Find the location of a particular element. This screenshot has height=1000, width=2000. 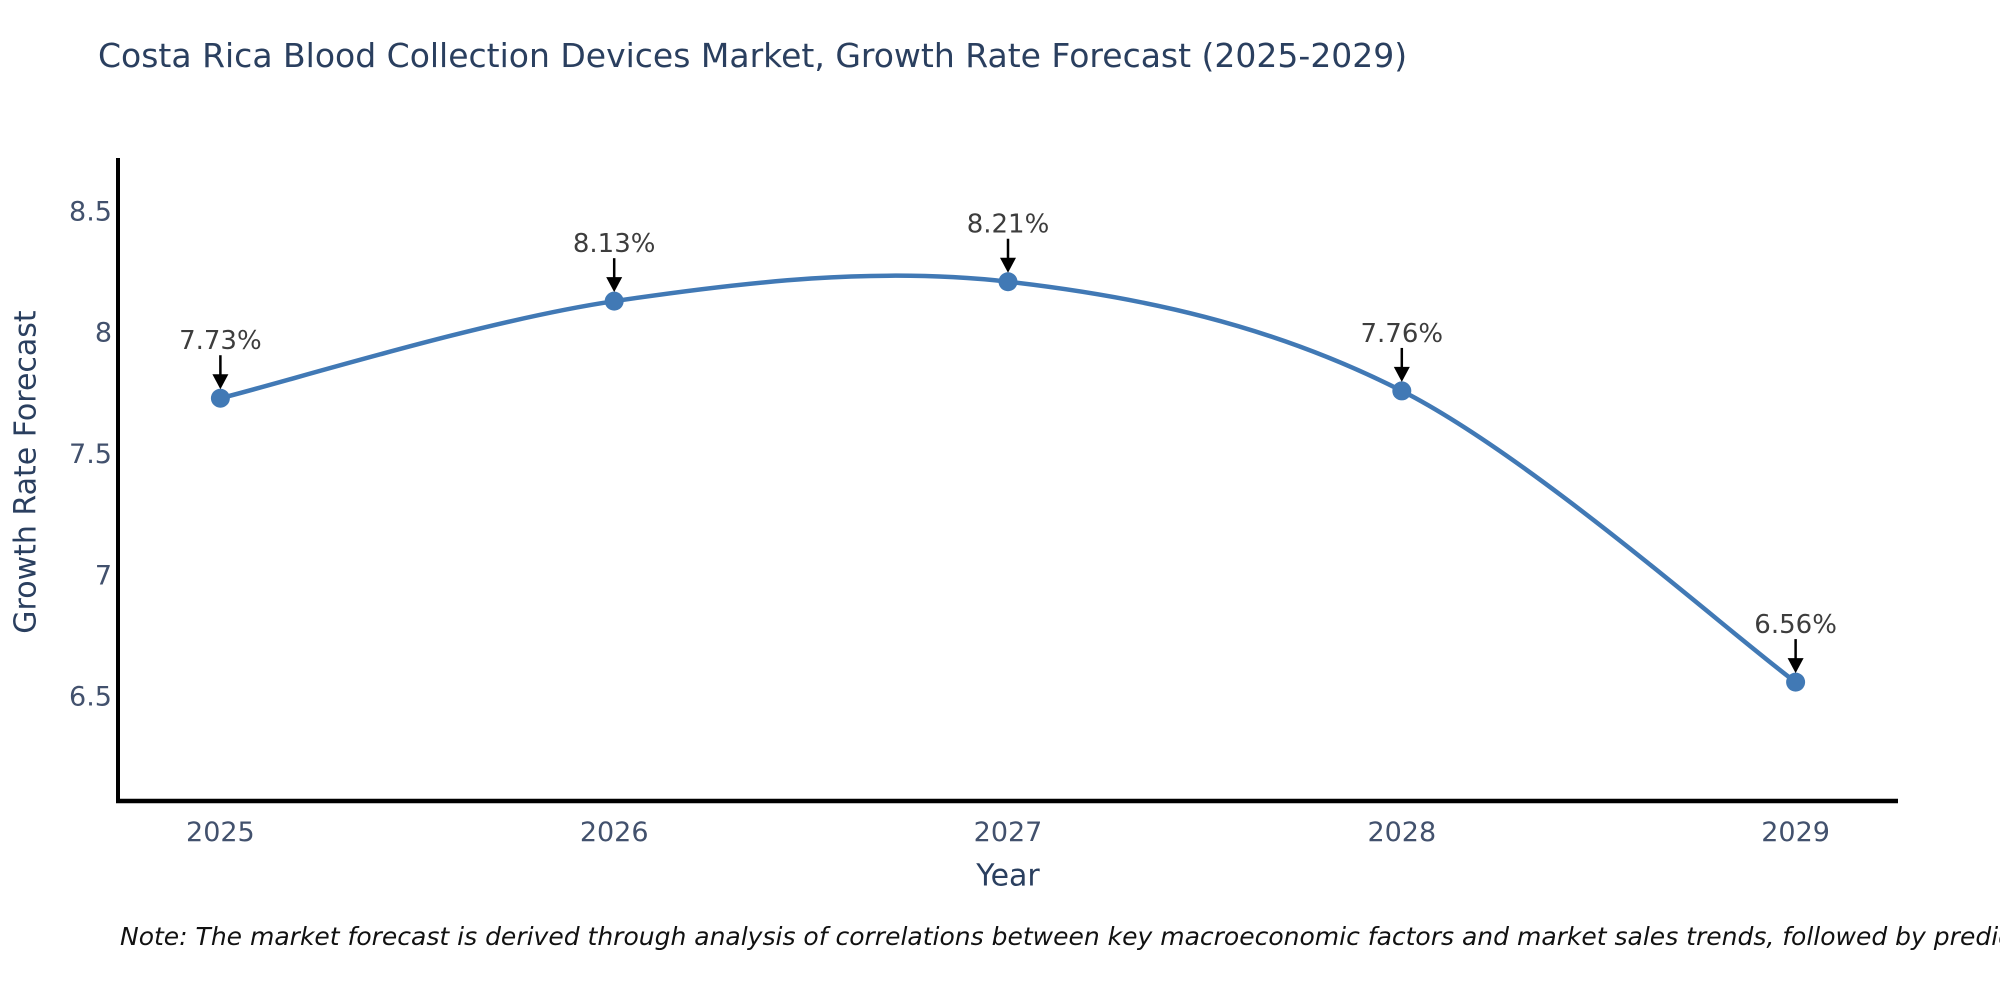

x-tick-label: 2025 is located at coordinates (220, 832).